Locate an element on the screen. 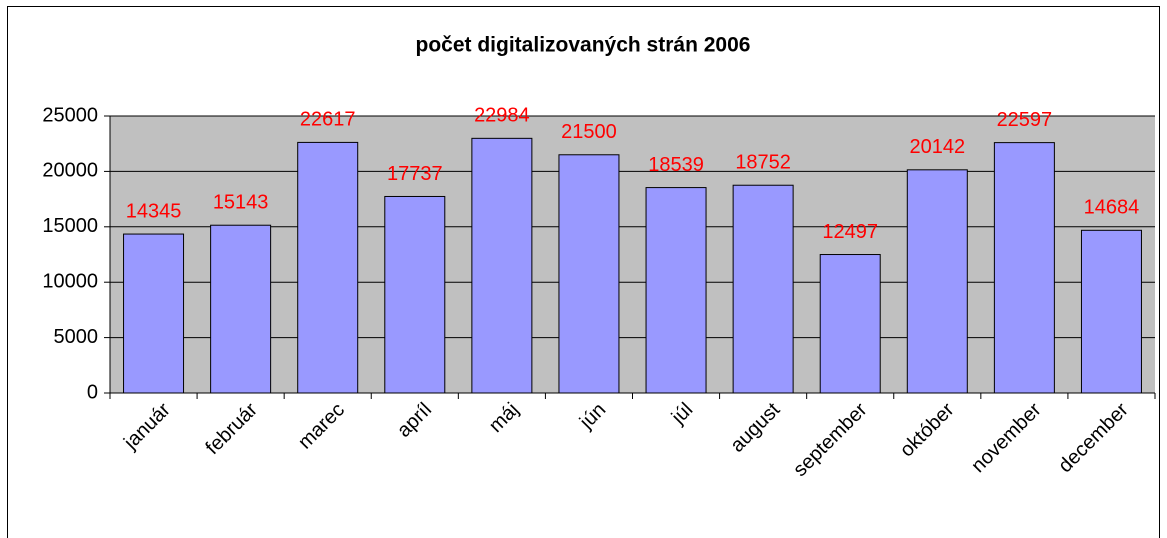  data-label: 18752 is located at coordinates (763, 163).